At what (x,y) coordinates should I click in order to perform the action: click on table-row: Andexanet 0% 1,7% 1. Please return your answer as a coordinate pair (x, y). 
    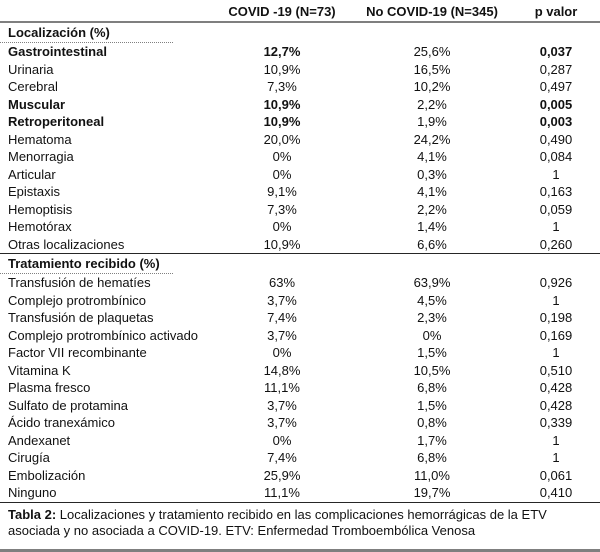
    Looking at the image, I should click on (300, 441).